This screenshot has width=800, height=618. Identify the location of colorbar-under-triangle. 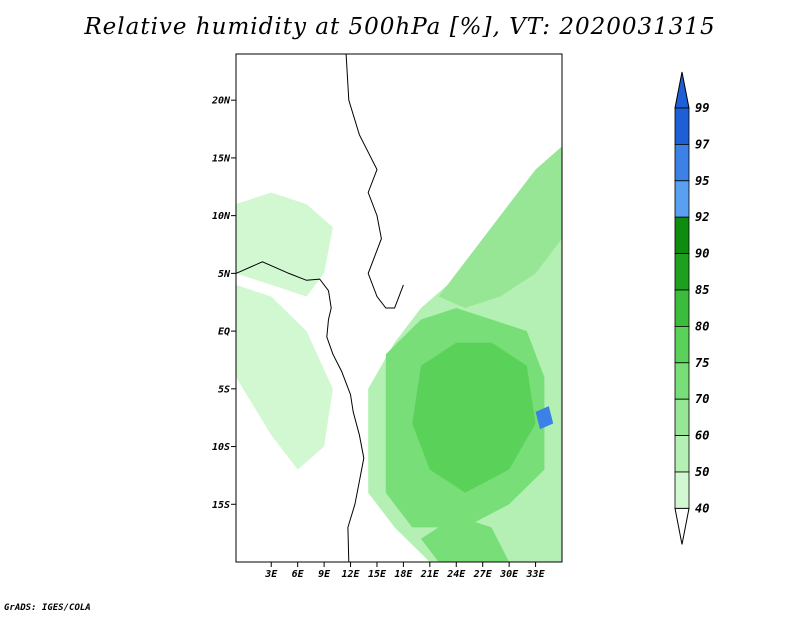
(682, 526).